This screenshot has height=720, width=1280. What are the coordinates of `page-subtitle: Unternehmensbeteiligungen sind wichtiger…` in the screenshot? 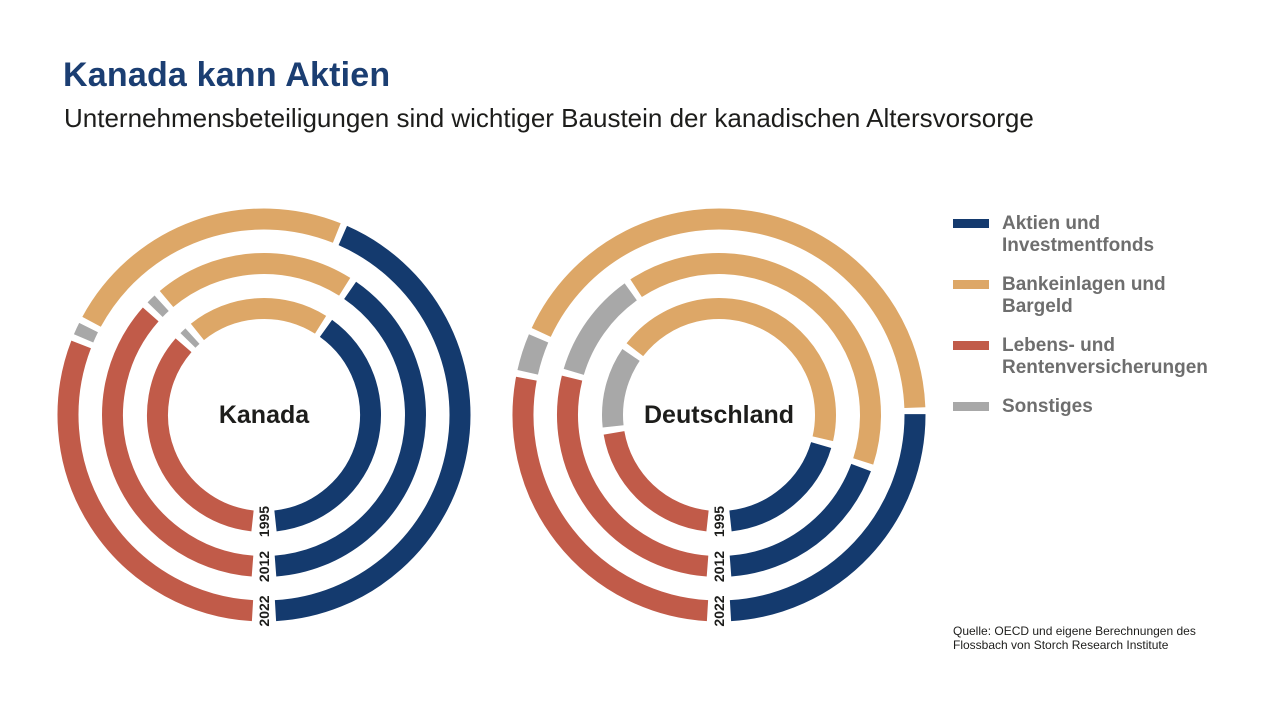 It's located at (549, 118).